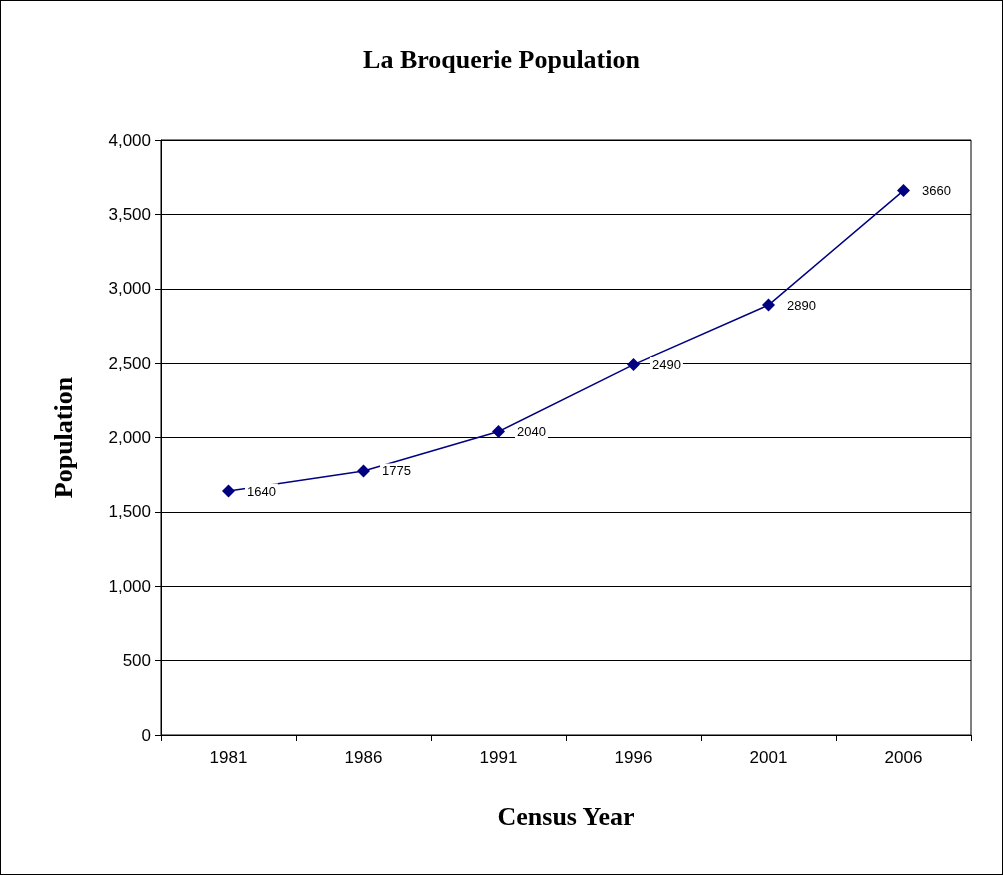 This screenshot has height=875, width=1003. I want to click on x-tick-label: 1996, so click(633, 757).